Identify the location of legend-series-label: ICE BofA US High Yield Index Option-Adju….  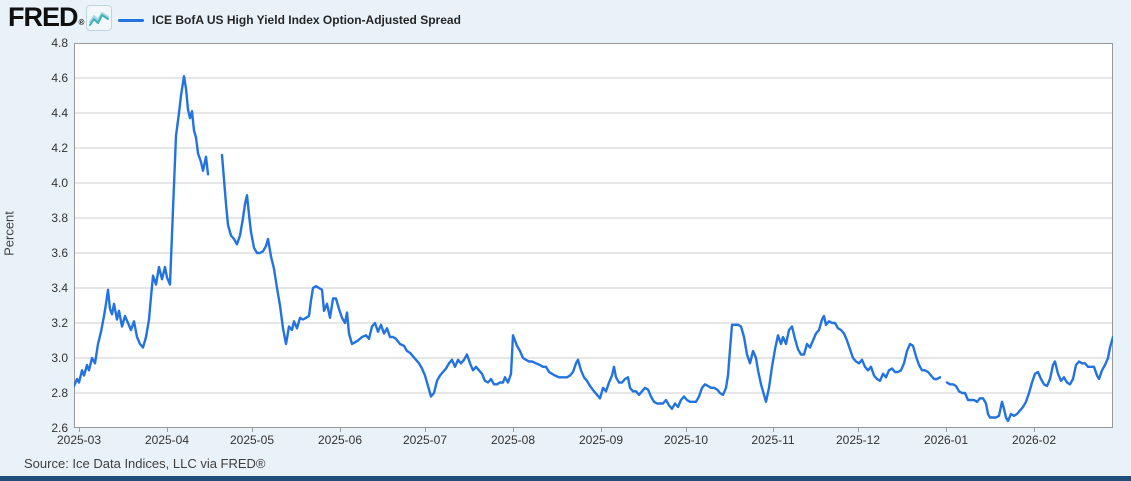
(306, 20).